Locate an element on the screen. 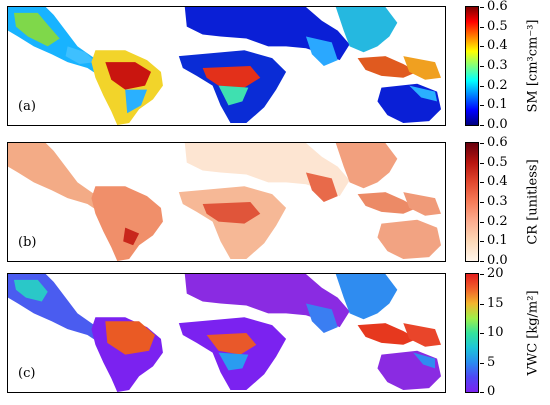 This screenshot has width=550, height=405. colorbar-tick-label-a: 0.0 is located at coordinates (497, 124).